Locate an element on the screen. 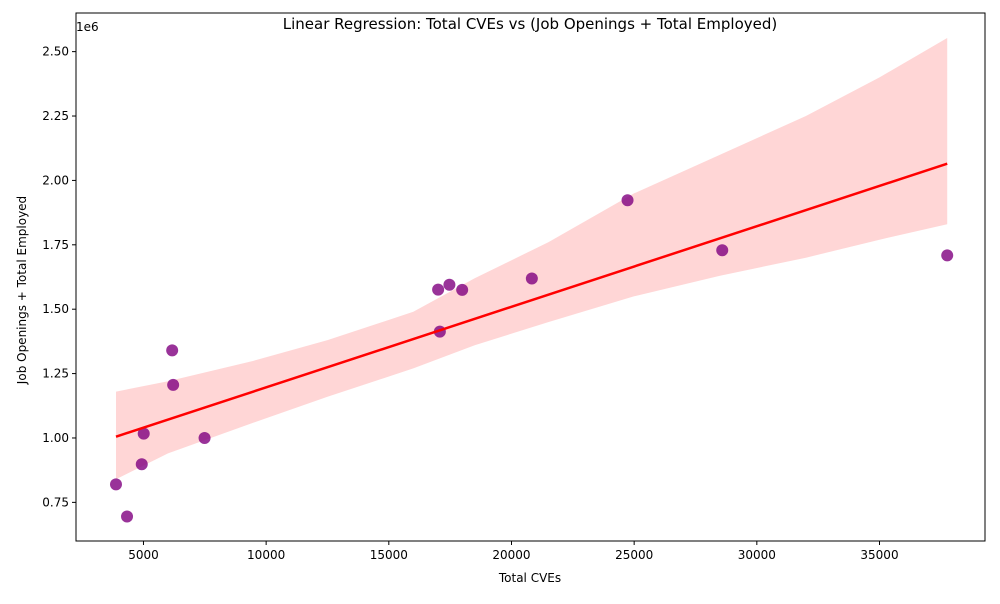  x-tick-label: 30000 is located at coordinates (757, 555).